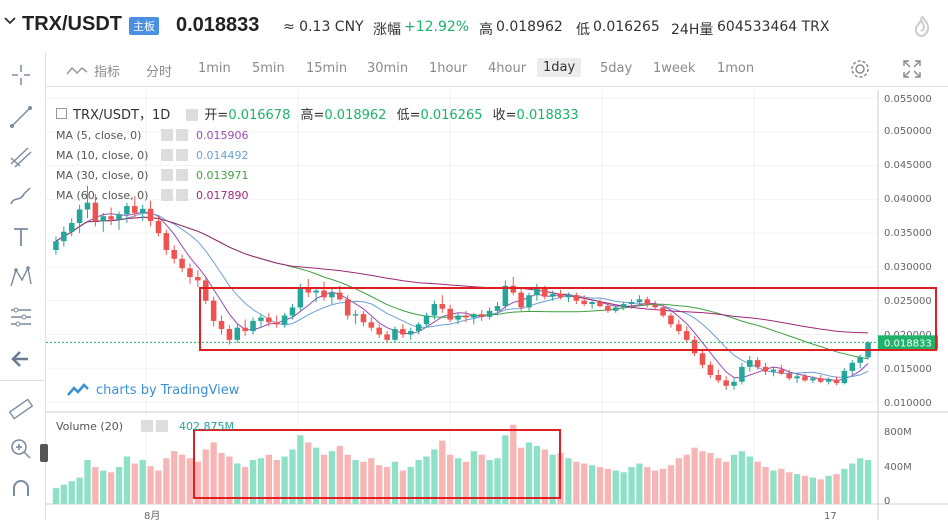  What do you see at coordinates (72, 24) in the screenshot?
I see `pair-name: TRX/USDT` at bounding box center [72, 24].